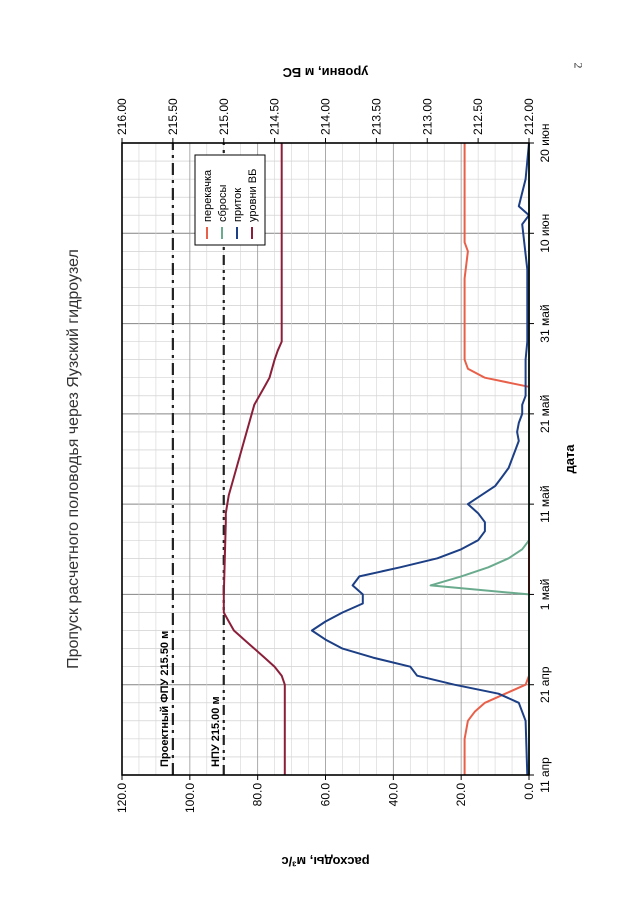  I want to click on y-right-tick-label: 213.50, so click(376, 116).